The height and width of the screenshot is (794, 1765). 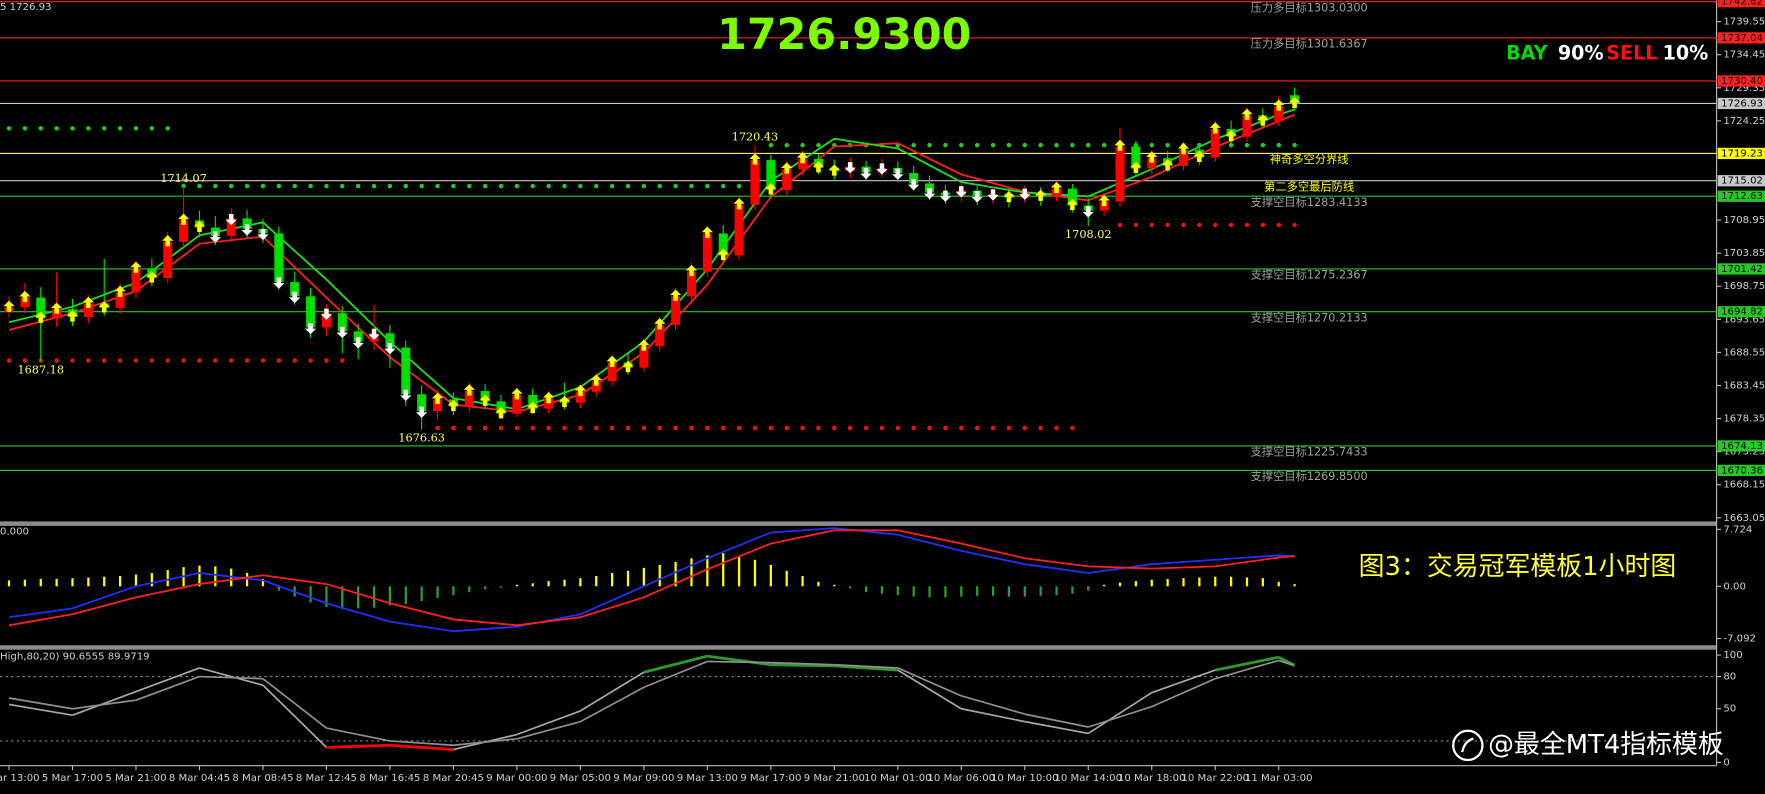 What do you see at coordinates (1734, 586) in the screenshot?
I see `y-tick-label: 0.00` at bounding box center [1734, 586].